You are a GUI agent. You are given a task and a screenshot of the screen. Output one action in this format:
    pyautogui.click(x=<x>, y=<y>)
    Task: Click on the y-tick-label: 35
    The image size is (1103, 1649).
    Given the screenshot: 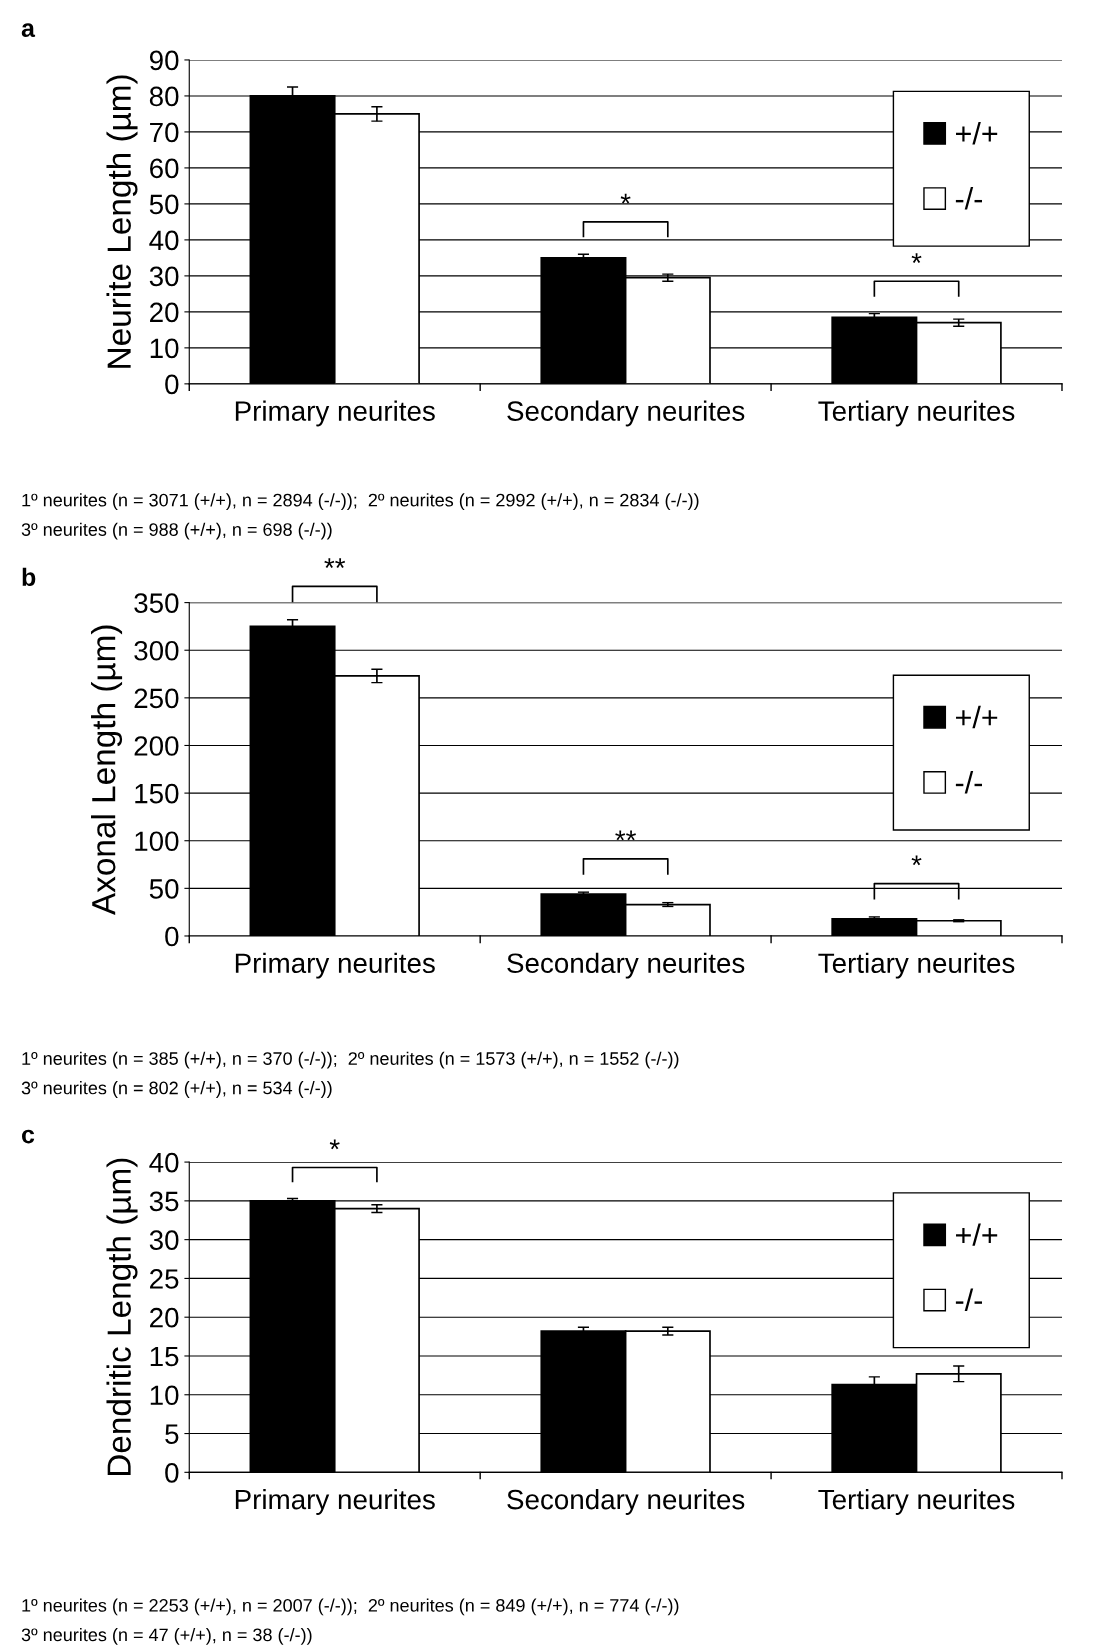 What is the action you would take?
    pyautogui.click(x=164, y=1201)
    